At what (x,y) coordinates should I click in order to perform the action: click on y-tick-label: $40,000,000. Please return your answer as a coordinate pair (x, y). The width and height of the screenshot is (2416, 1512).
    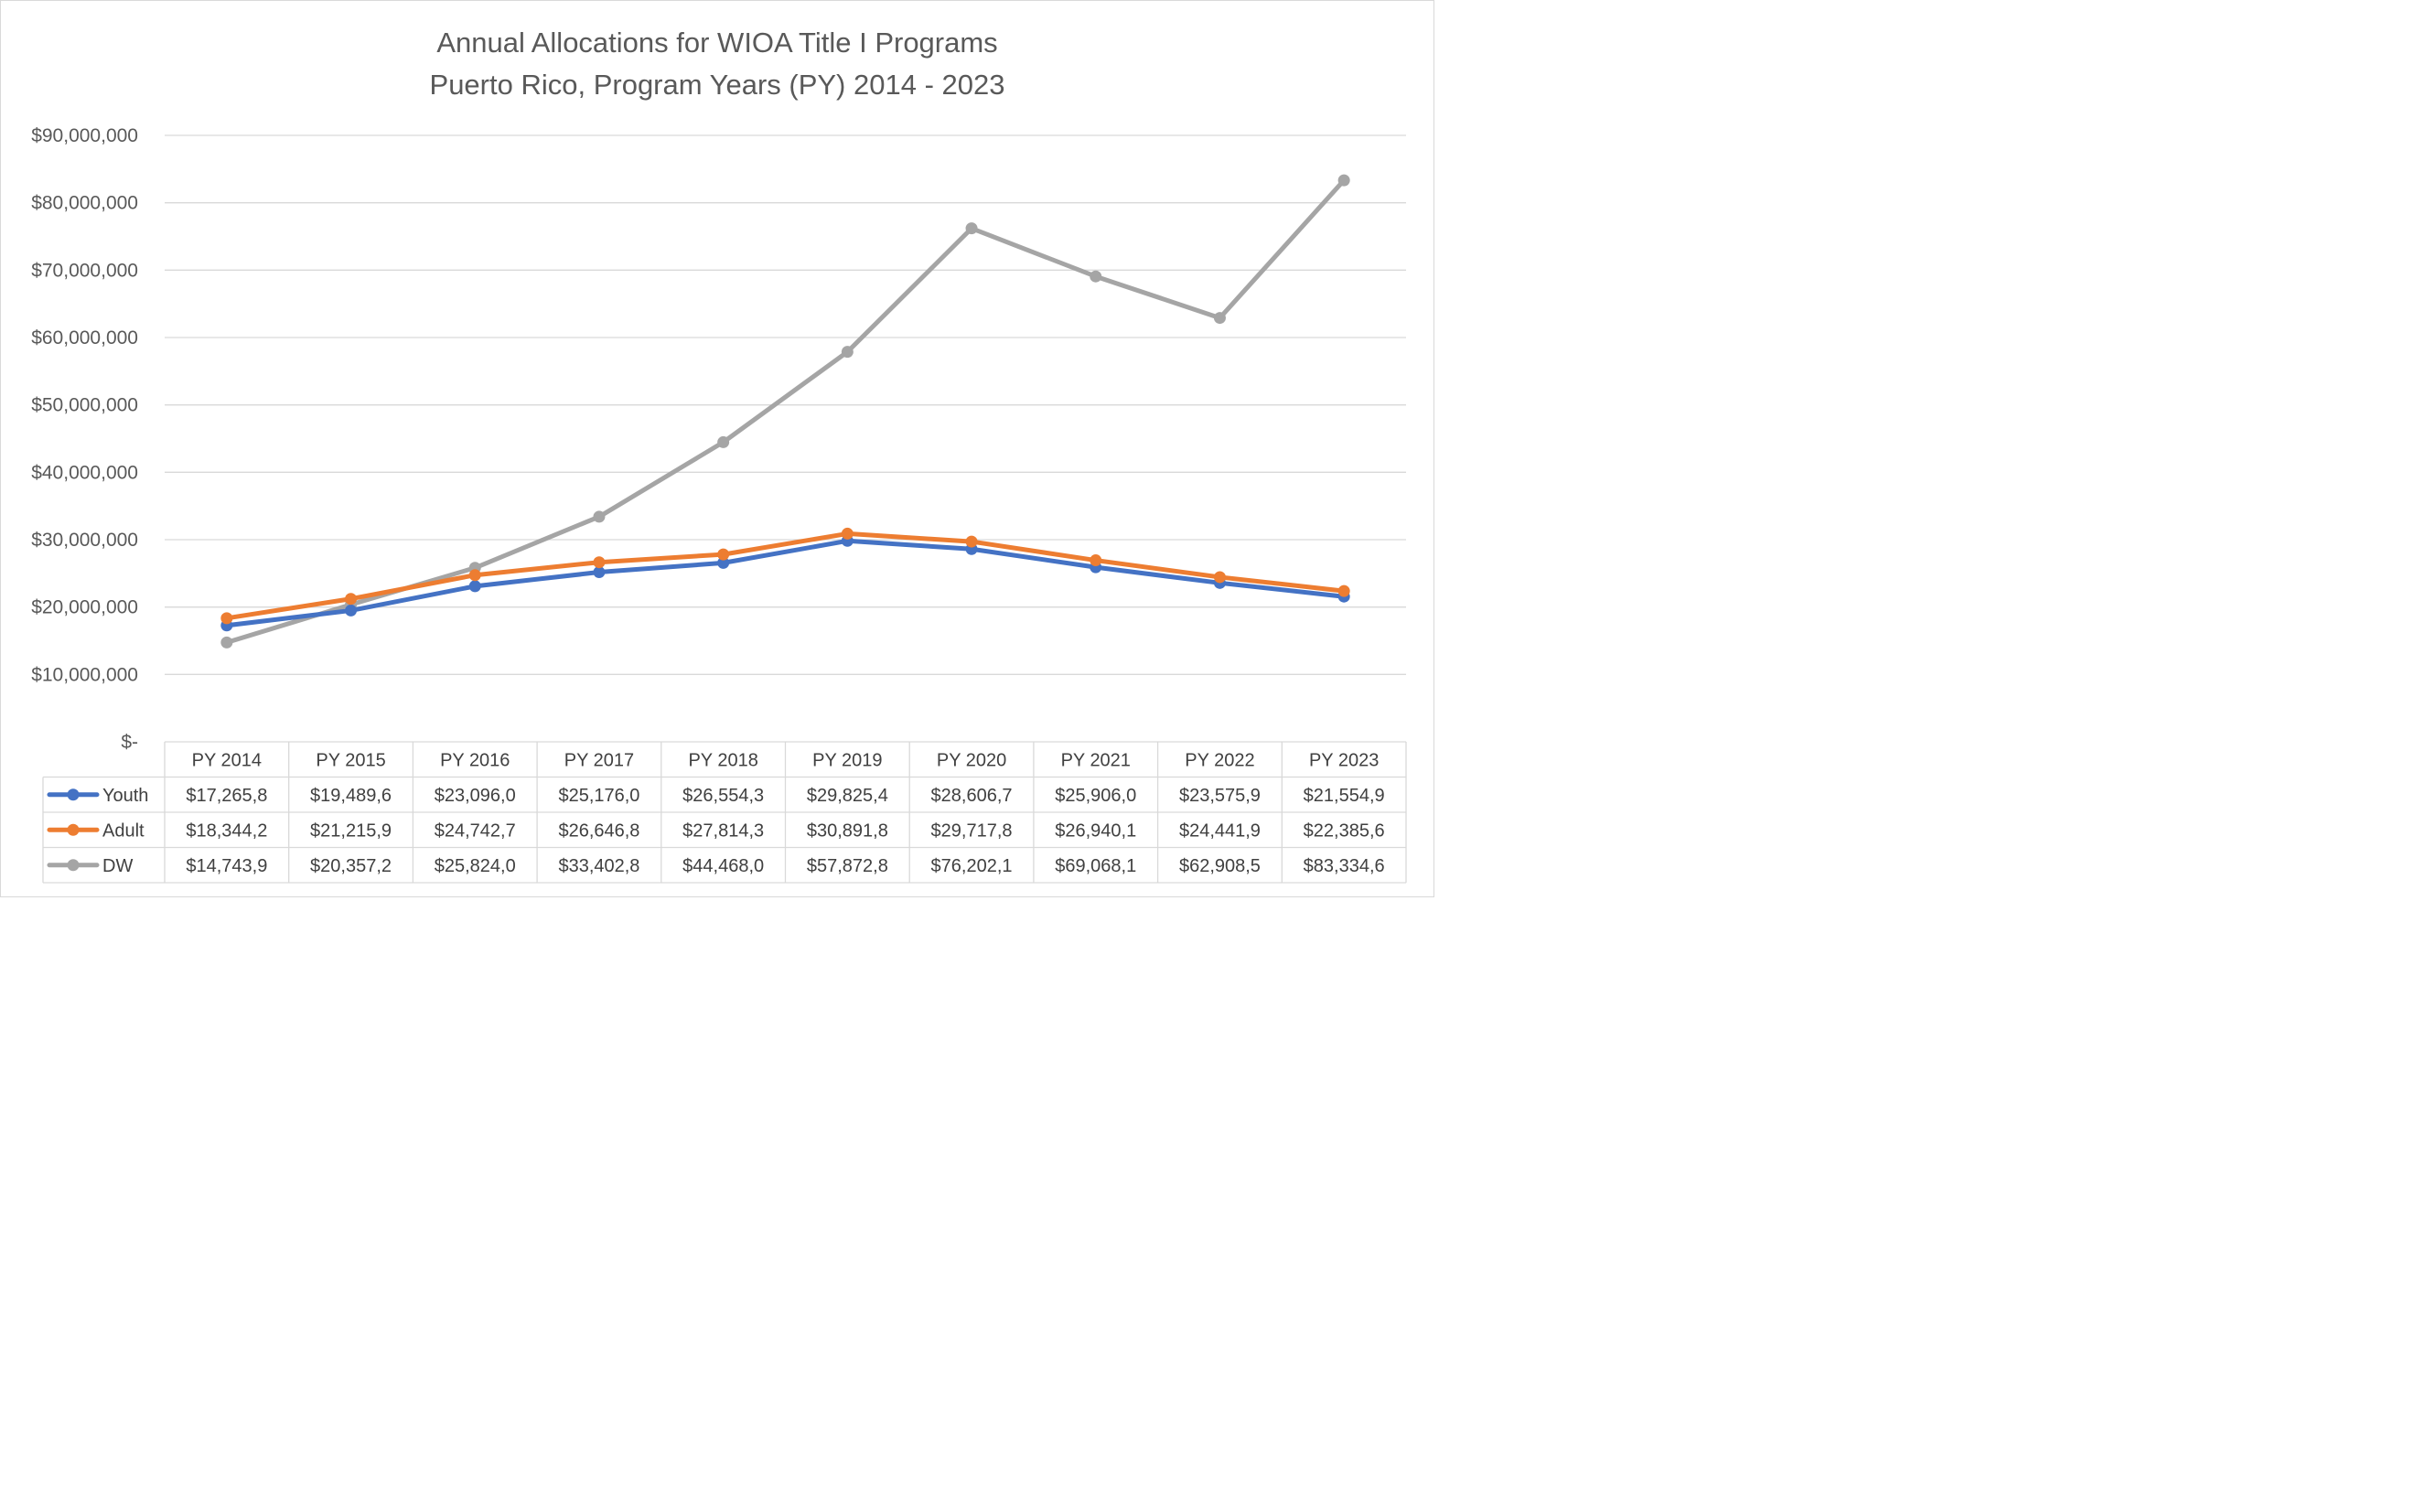
    Looking at the image, I should click on (84, 472).